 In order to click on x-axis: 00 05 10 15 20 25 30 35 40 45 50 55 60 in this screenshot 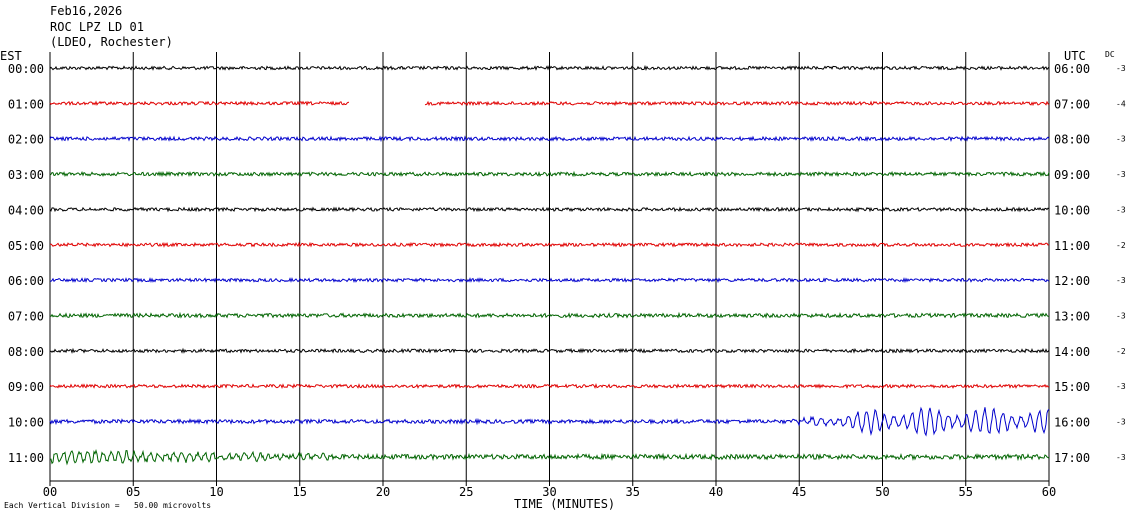, I will do `click(549, 489)`.